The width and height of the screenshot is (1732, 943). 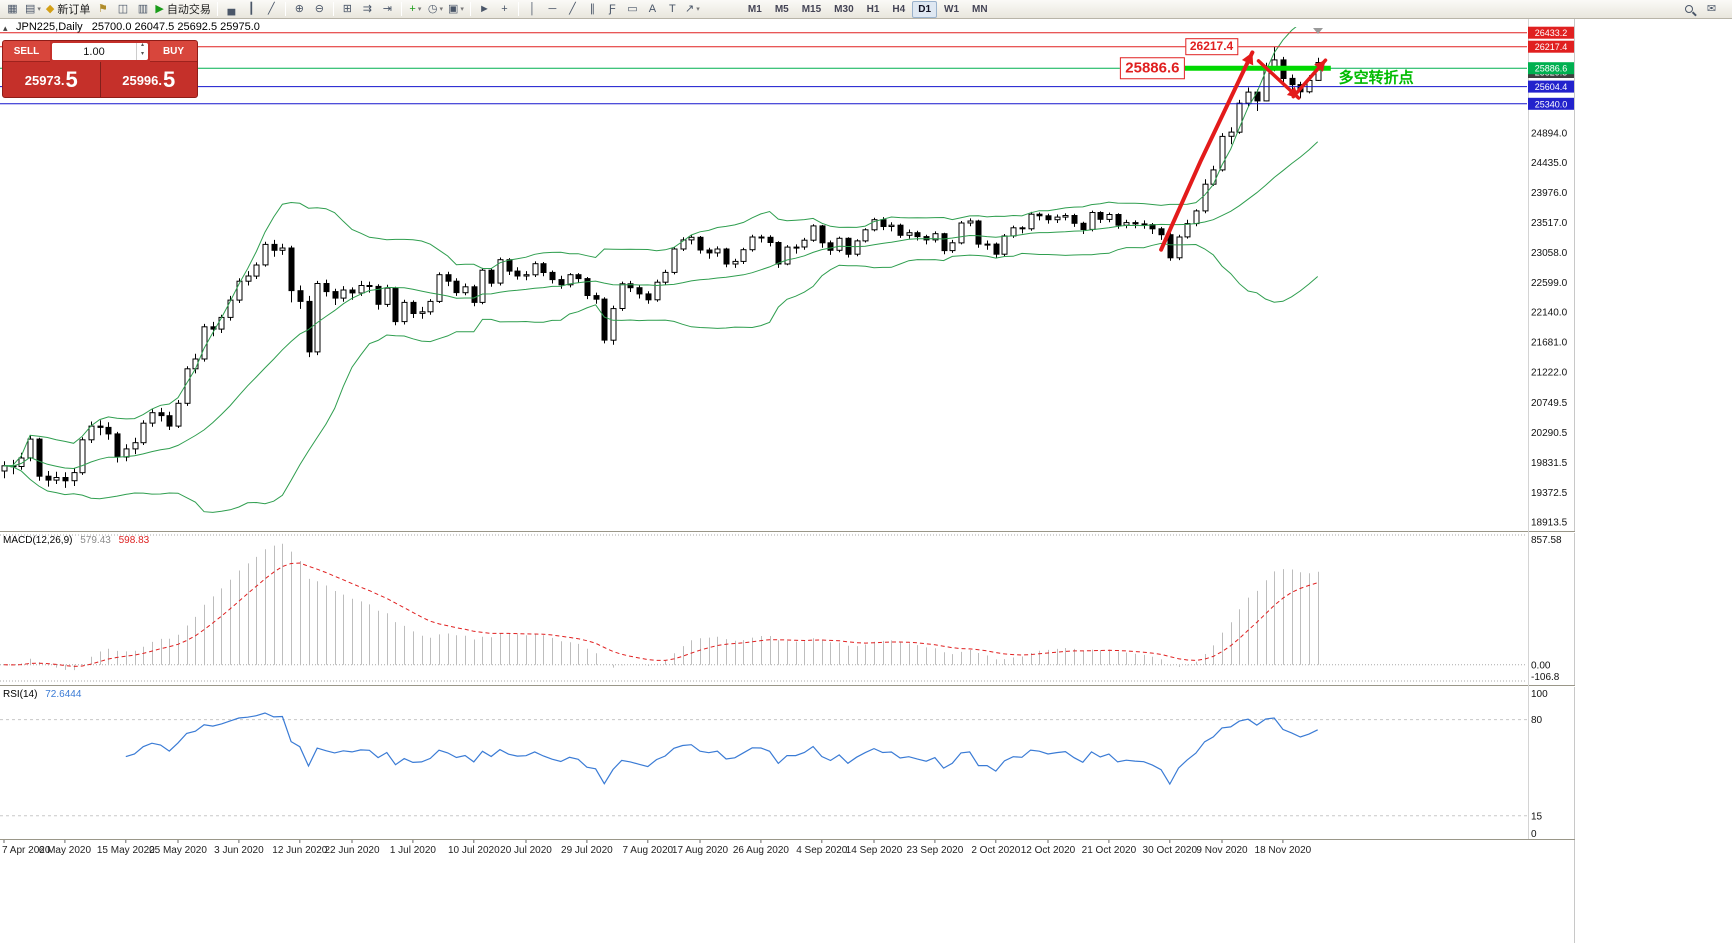 What do you see at coordinates (8, 28) in the screenshot?
I see `one-click-collapse-icon` at bounding box center [8, 28].